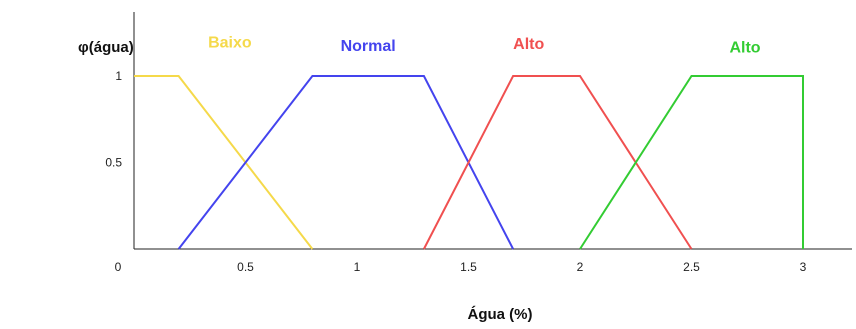  Describe the element at coordinates (691, 267) in the screenshot. I see `x-tick-label: 2.5` at that location.